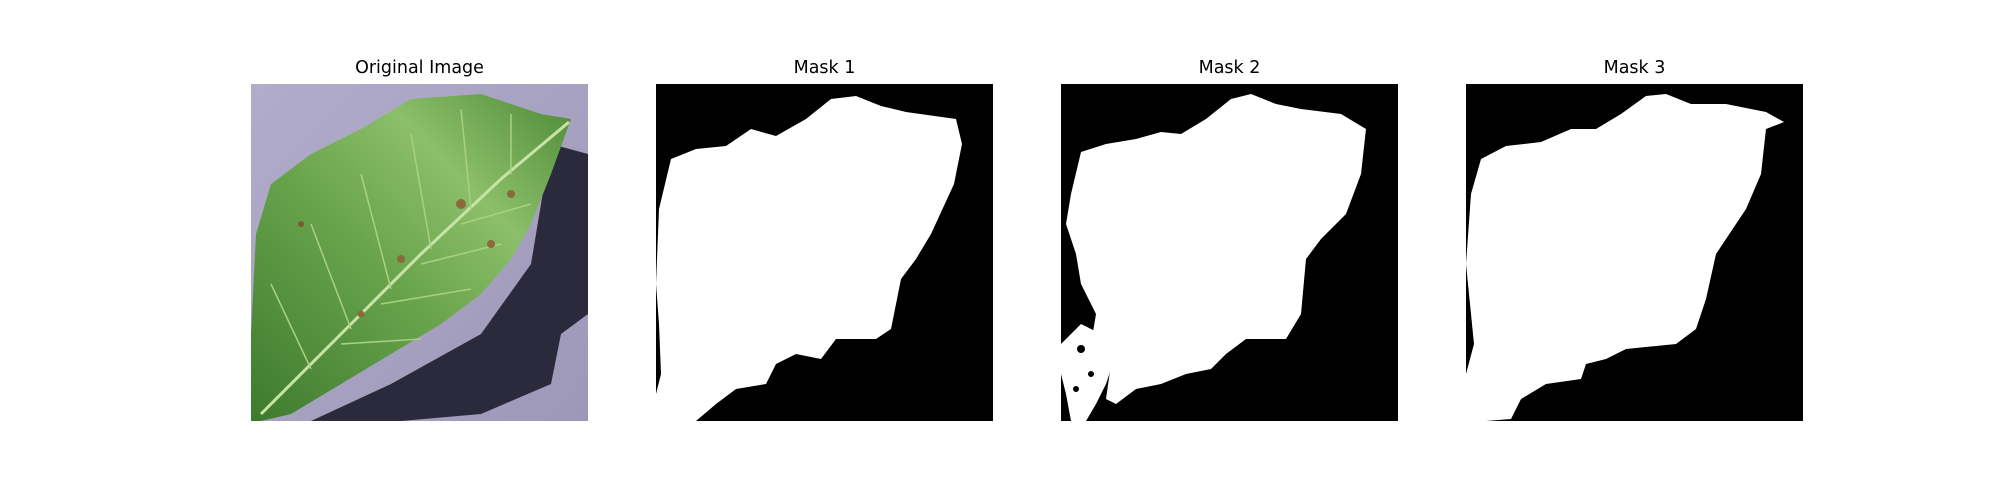 Image resolution: width=2000 pixels, height=500 pixels. What do you see at coordinates (824, 68) in the screenshot?
I see `panel-title: Mask 1` at bounding box center [824, 68].